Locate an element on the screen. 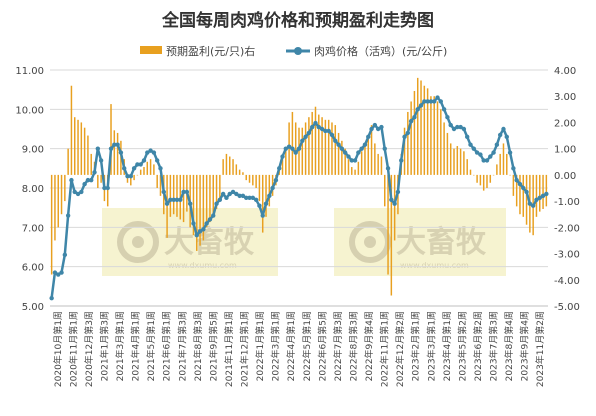  right-axis-tick-label: 1.00 is located at coordinates (565, 150).